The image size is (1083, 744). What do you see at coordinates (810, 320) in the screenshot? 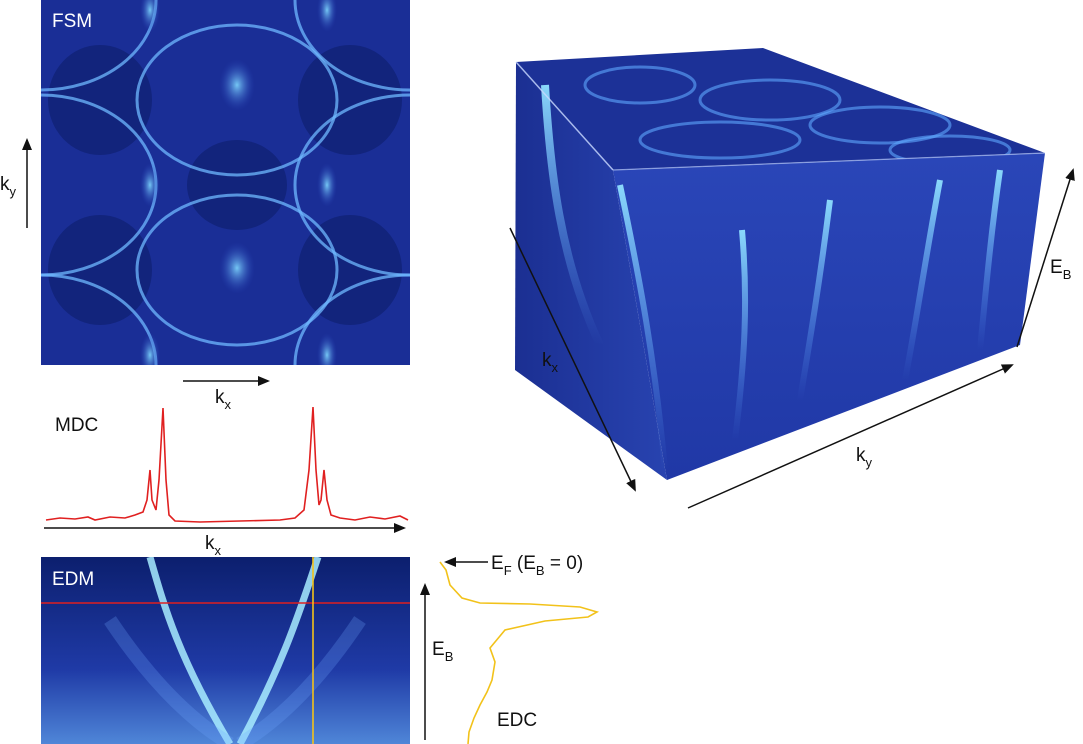
I see `cube-front-bands` at bounding box center [810, 320].